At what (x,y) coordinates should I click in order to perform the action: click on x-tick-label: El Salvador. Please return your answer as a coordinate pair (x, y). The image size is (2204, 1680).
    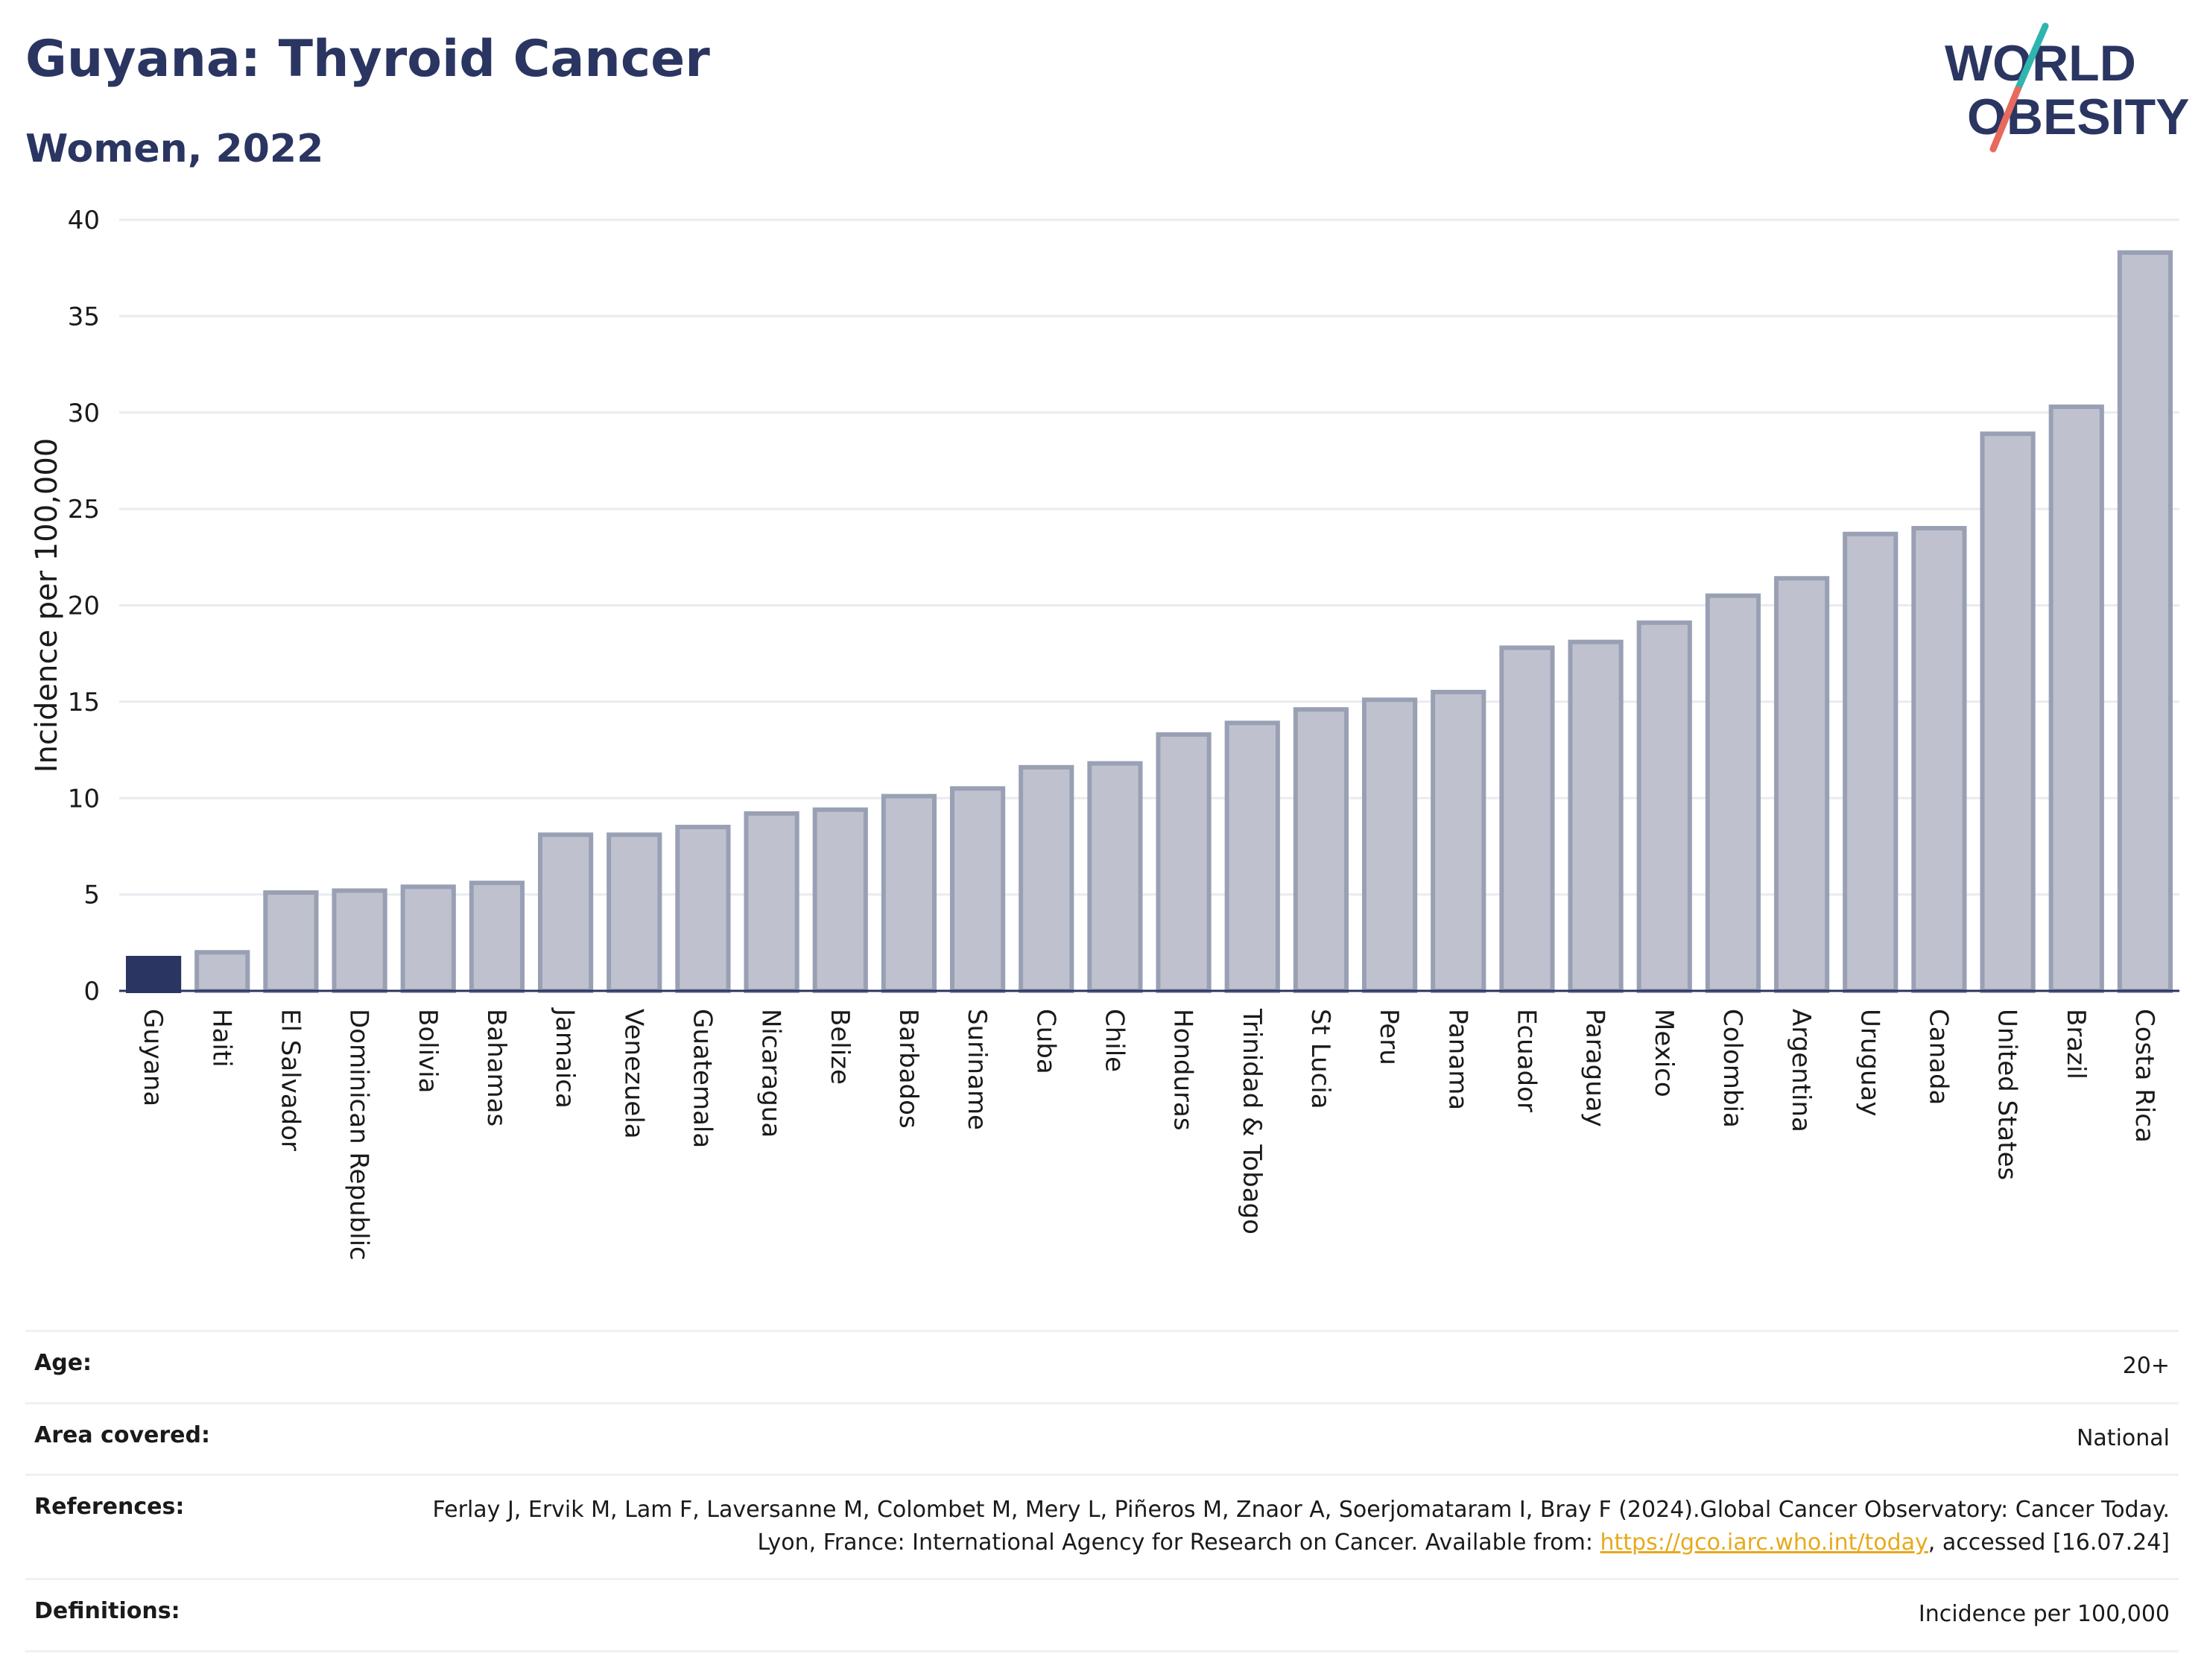
    Looking at the image, I should click on (290, 1080).